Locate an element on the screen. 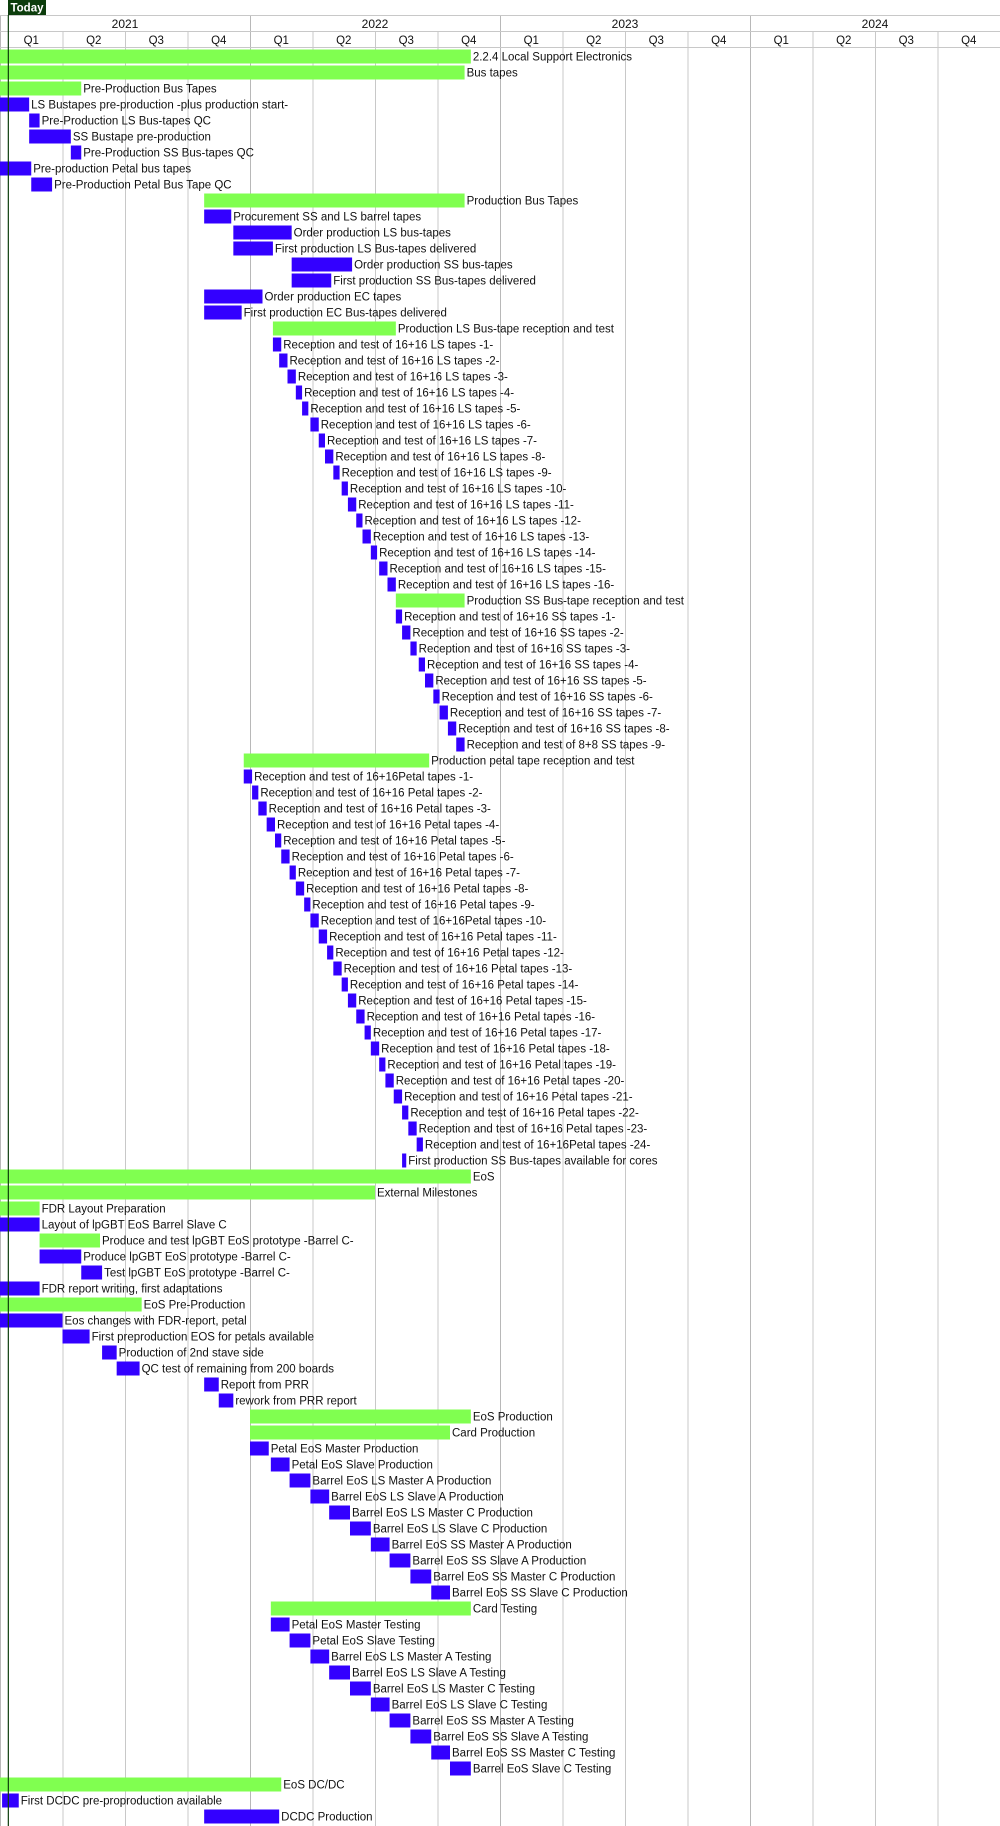  quarter-label: Q2 is located at coordinates (843, 41).